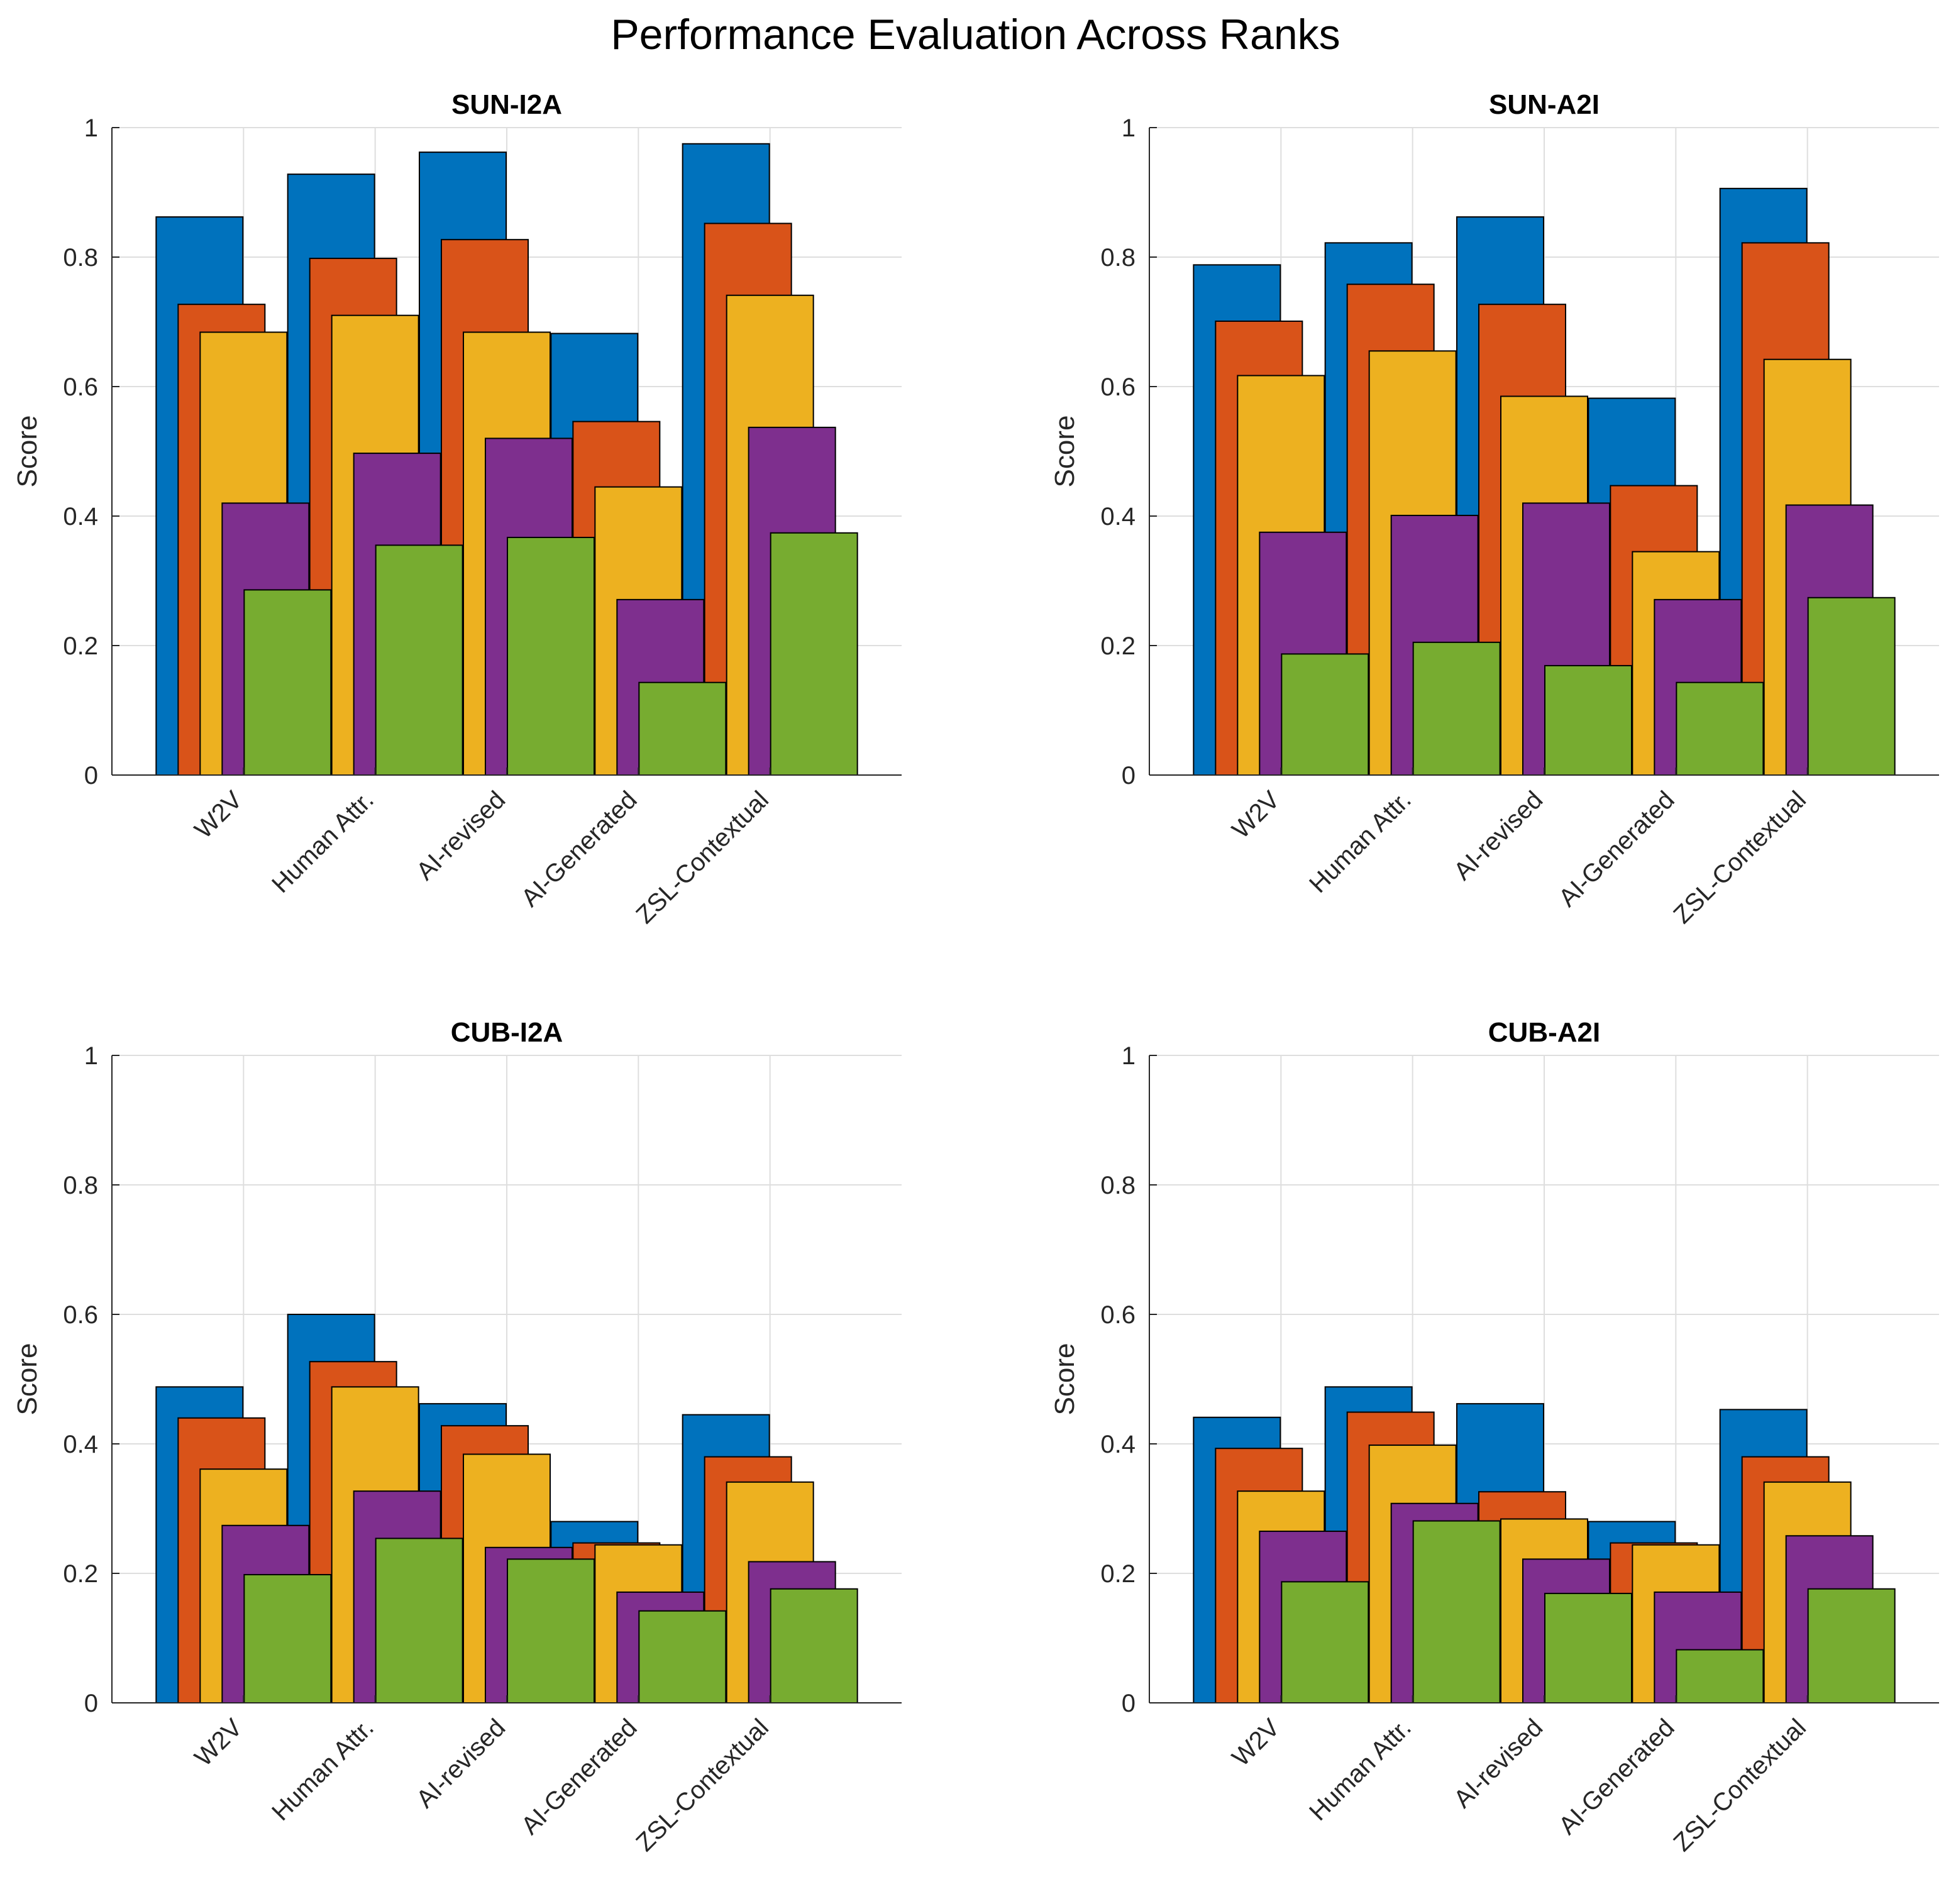  What do you see at coordinates (1544, 104) in the screenshot?
I see `panel-title: SUN-A2I` at bounding box center [1544, 104].